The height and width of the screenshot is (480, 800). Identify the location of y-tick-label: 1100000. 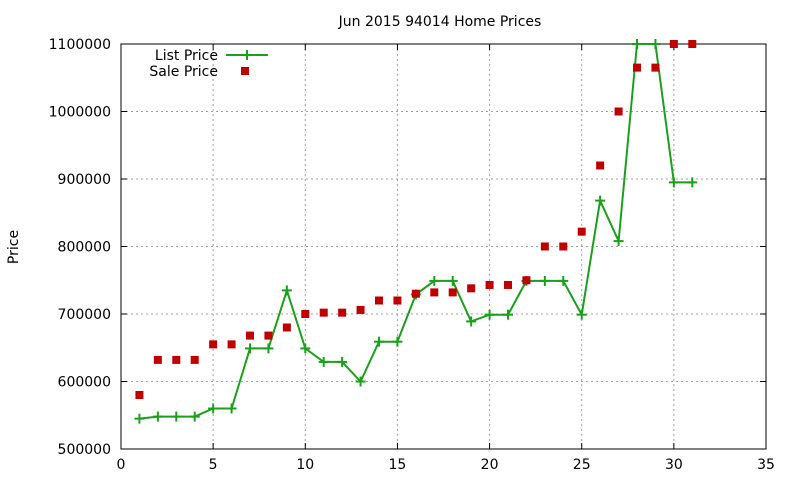
(80, 45).